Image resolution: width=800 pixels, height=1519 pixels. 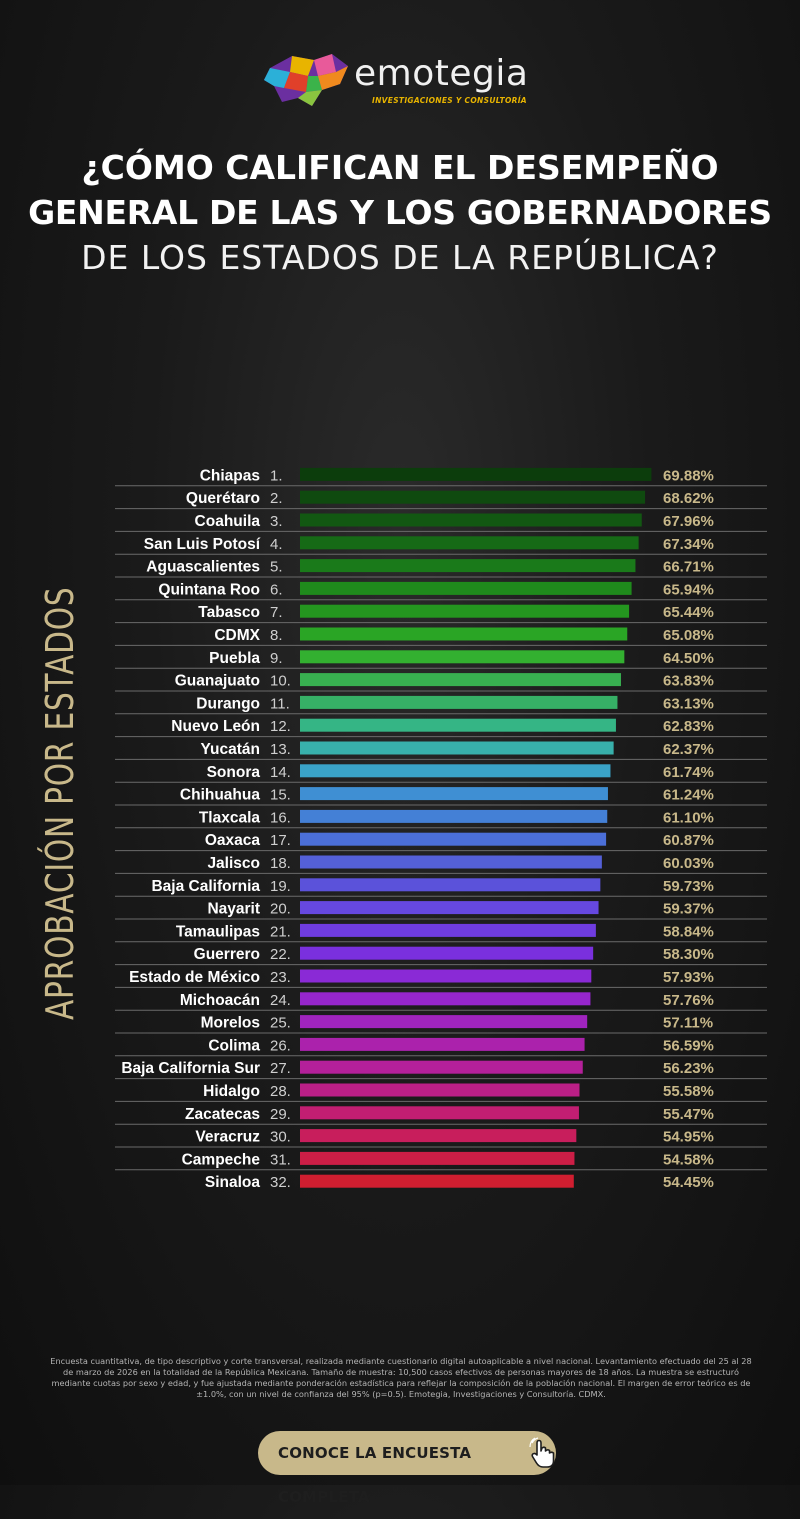 I want to click on value-label: 61.24%, so click(x=688, y=795).